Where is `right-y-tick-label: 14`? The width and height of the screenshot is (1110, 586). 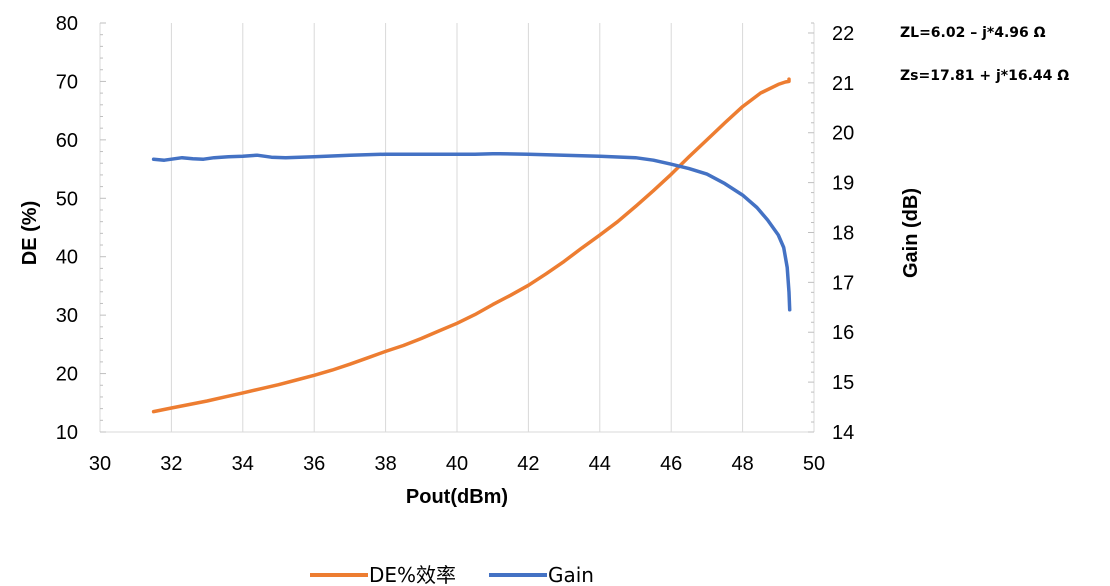 right-y-tick-label: 14 is located at coordinates (843, 433).